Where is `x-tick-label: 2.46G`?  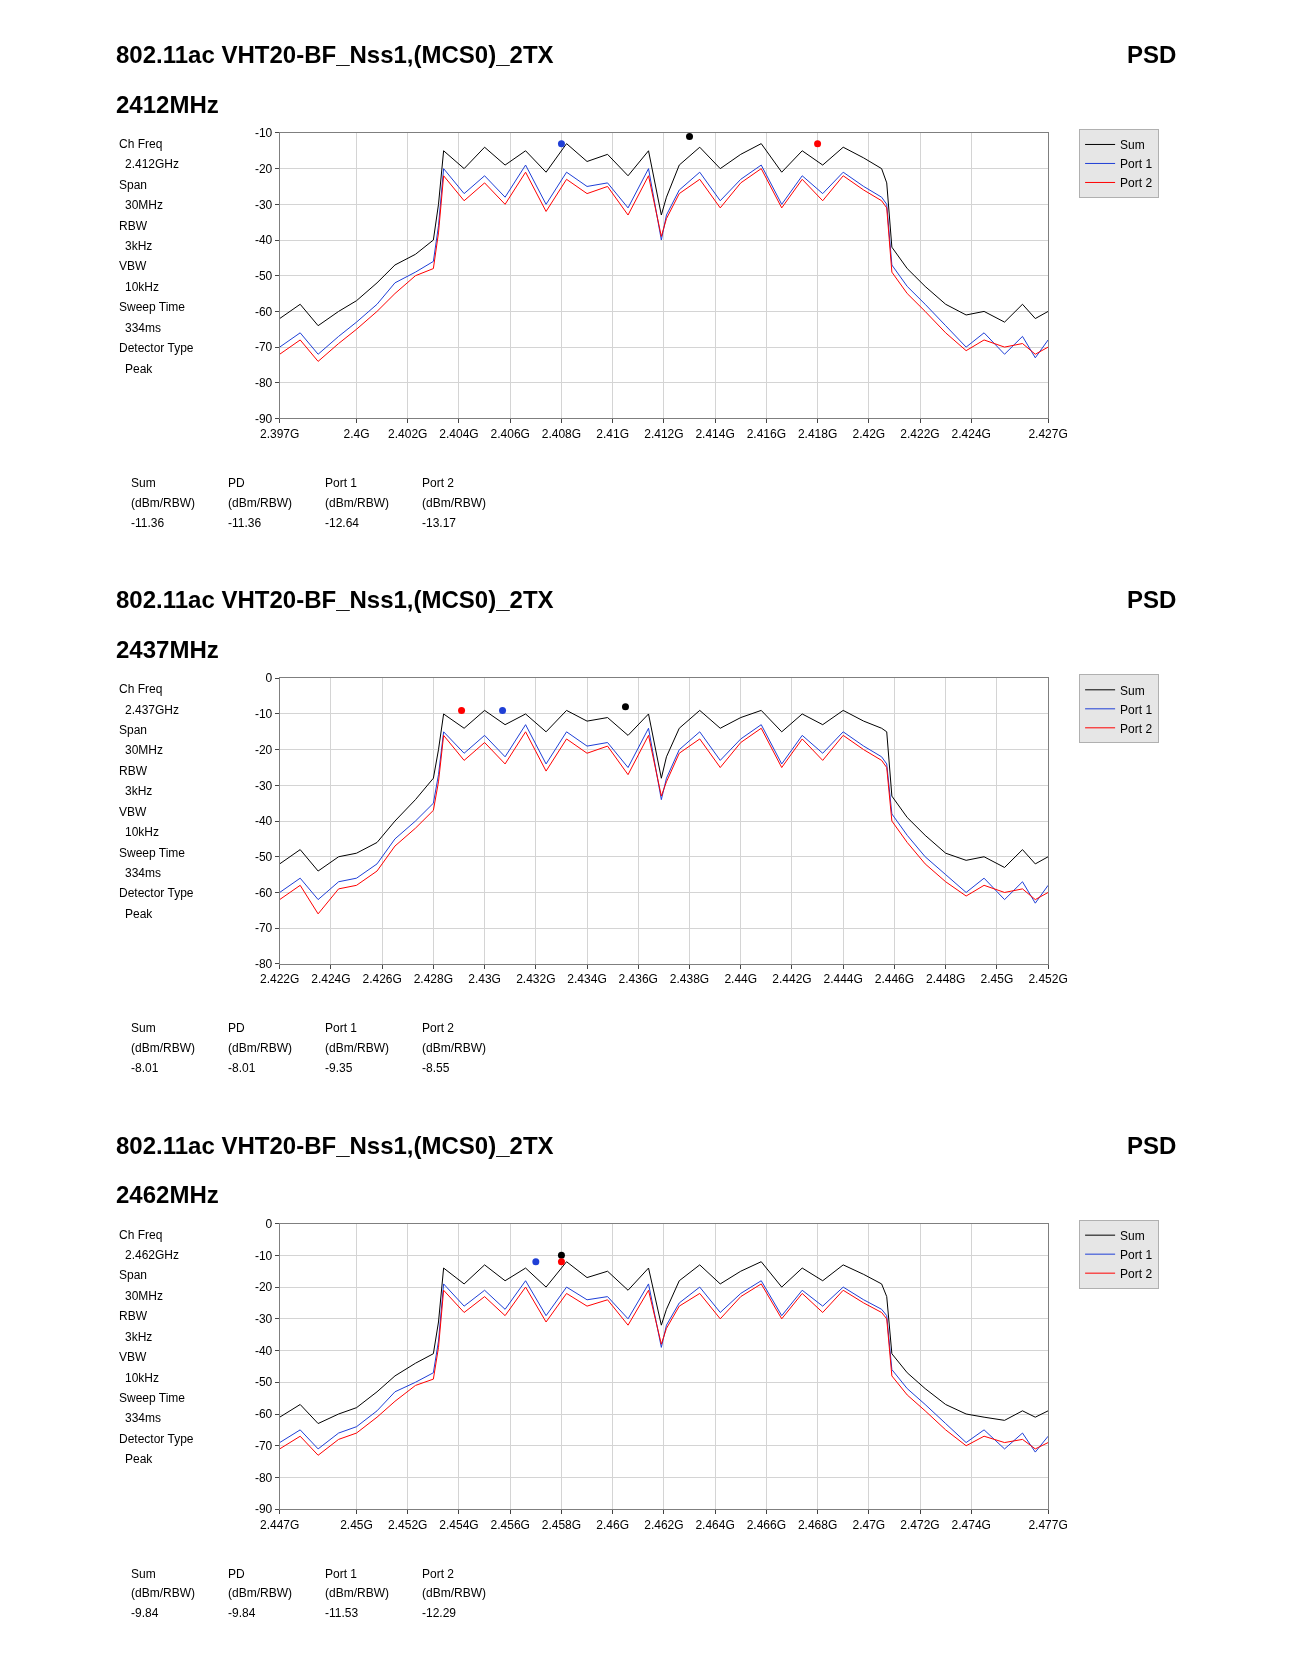 x-tick-label: 2.46G is located at coordinates (613, 1524).